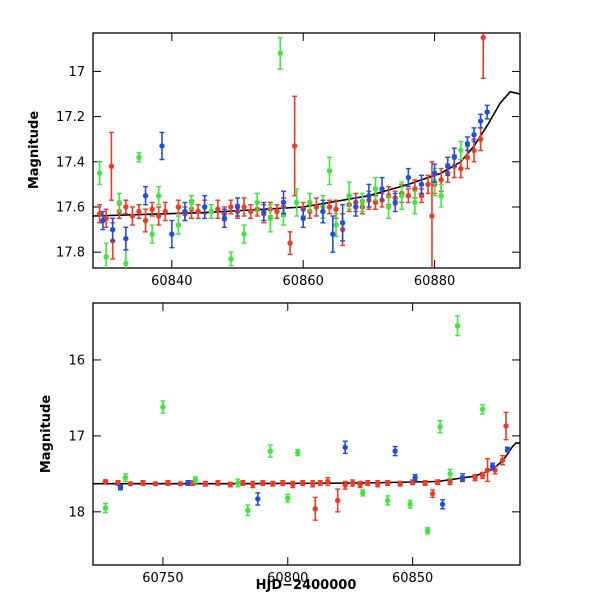 The image size is (600, 600). Describe the element at coordinates (412, 578) in the screenshot. I see `bottom-xtick-label: 60850` at that location.